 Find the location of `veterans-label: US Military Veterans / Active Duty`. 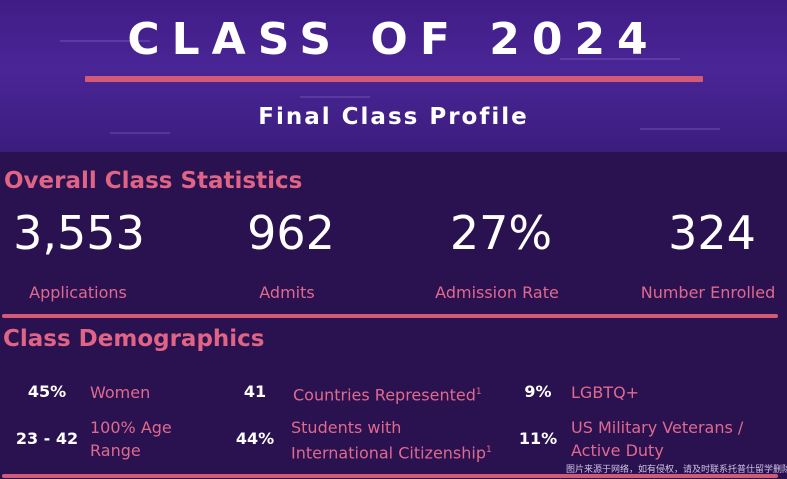

veterans-label: US Military Veterans / Active Duty is located at coordinates (657, 439).